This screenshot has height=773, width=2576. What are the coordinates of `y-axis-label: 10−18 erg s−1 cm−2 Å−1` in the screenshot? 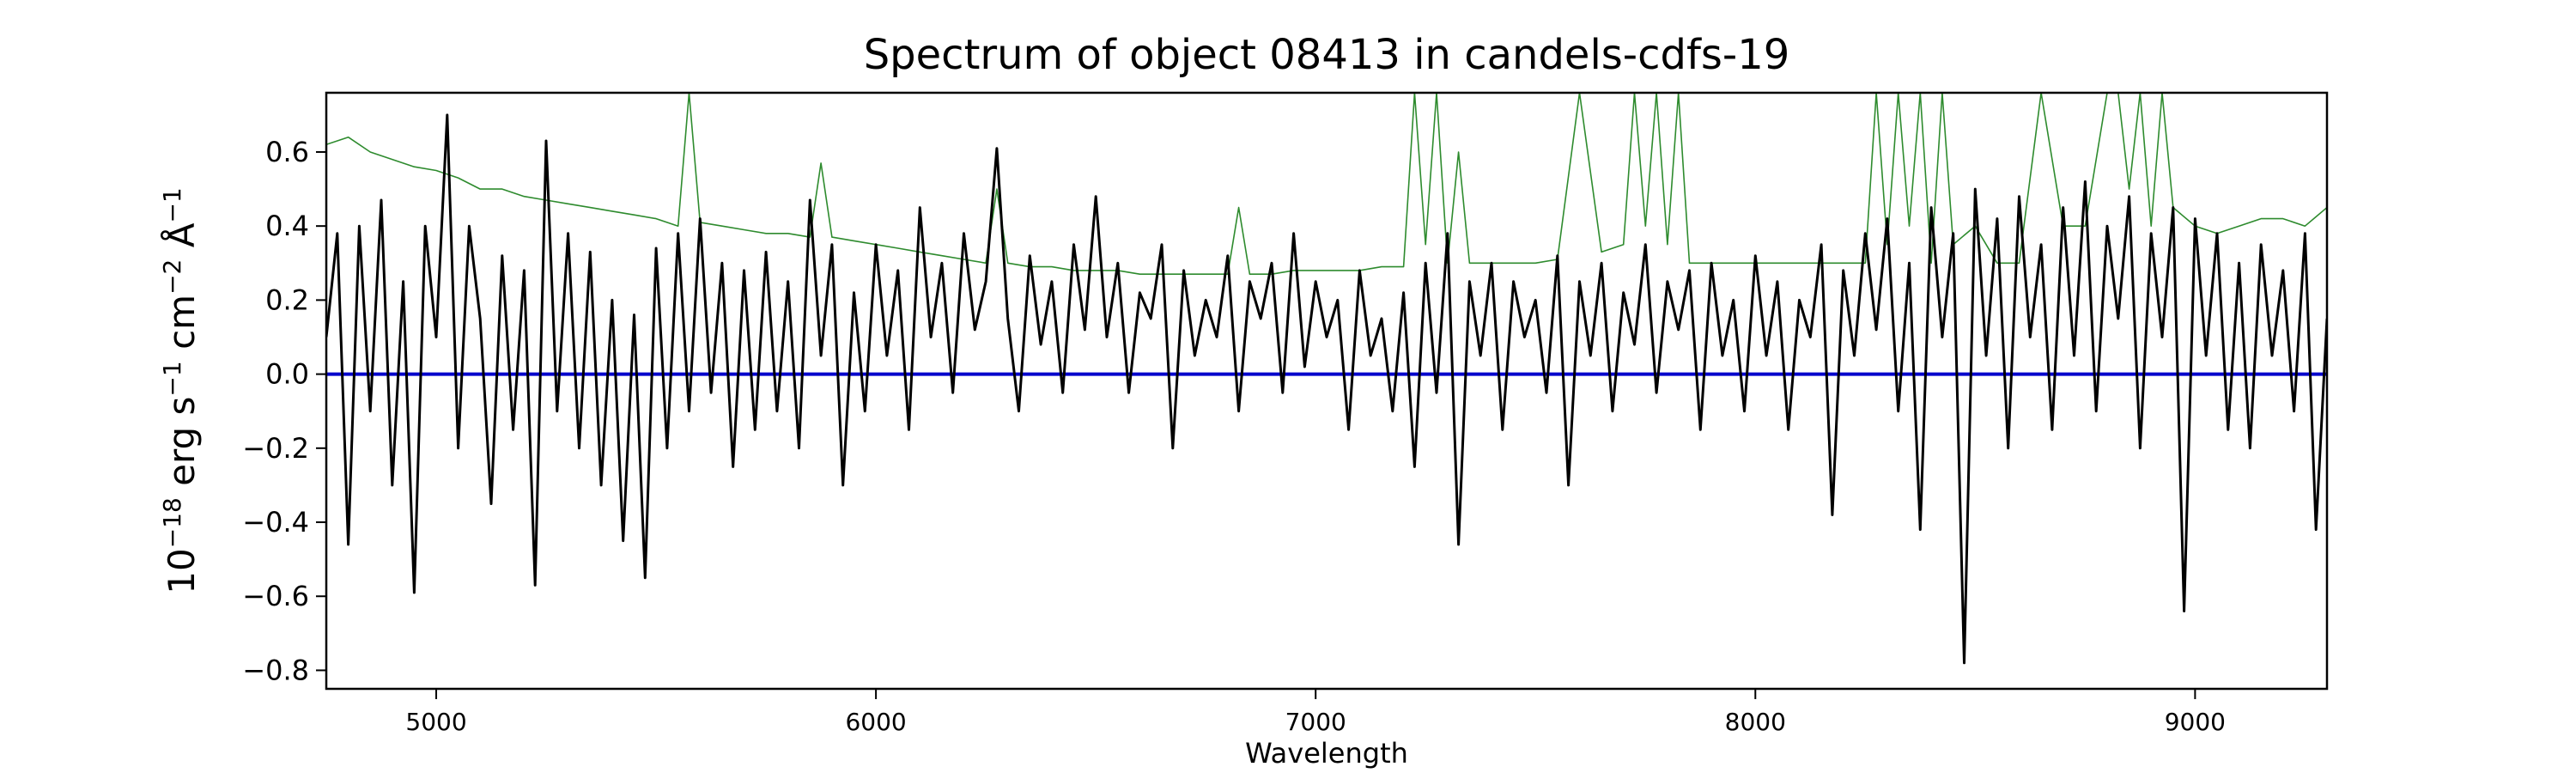 It's located at (180, 390).